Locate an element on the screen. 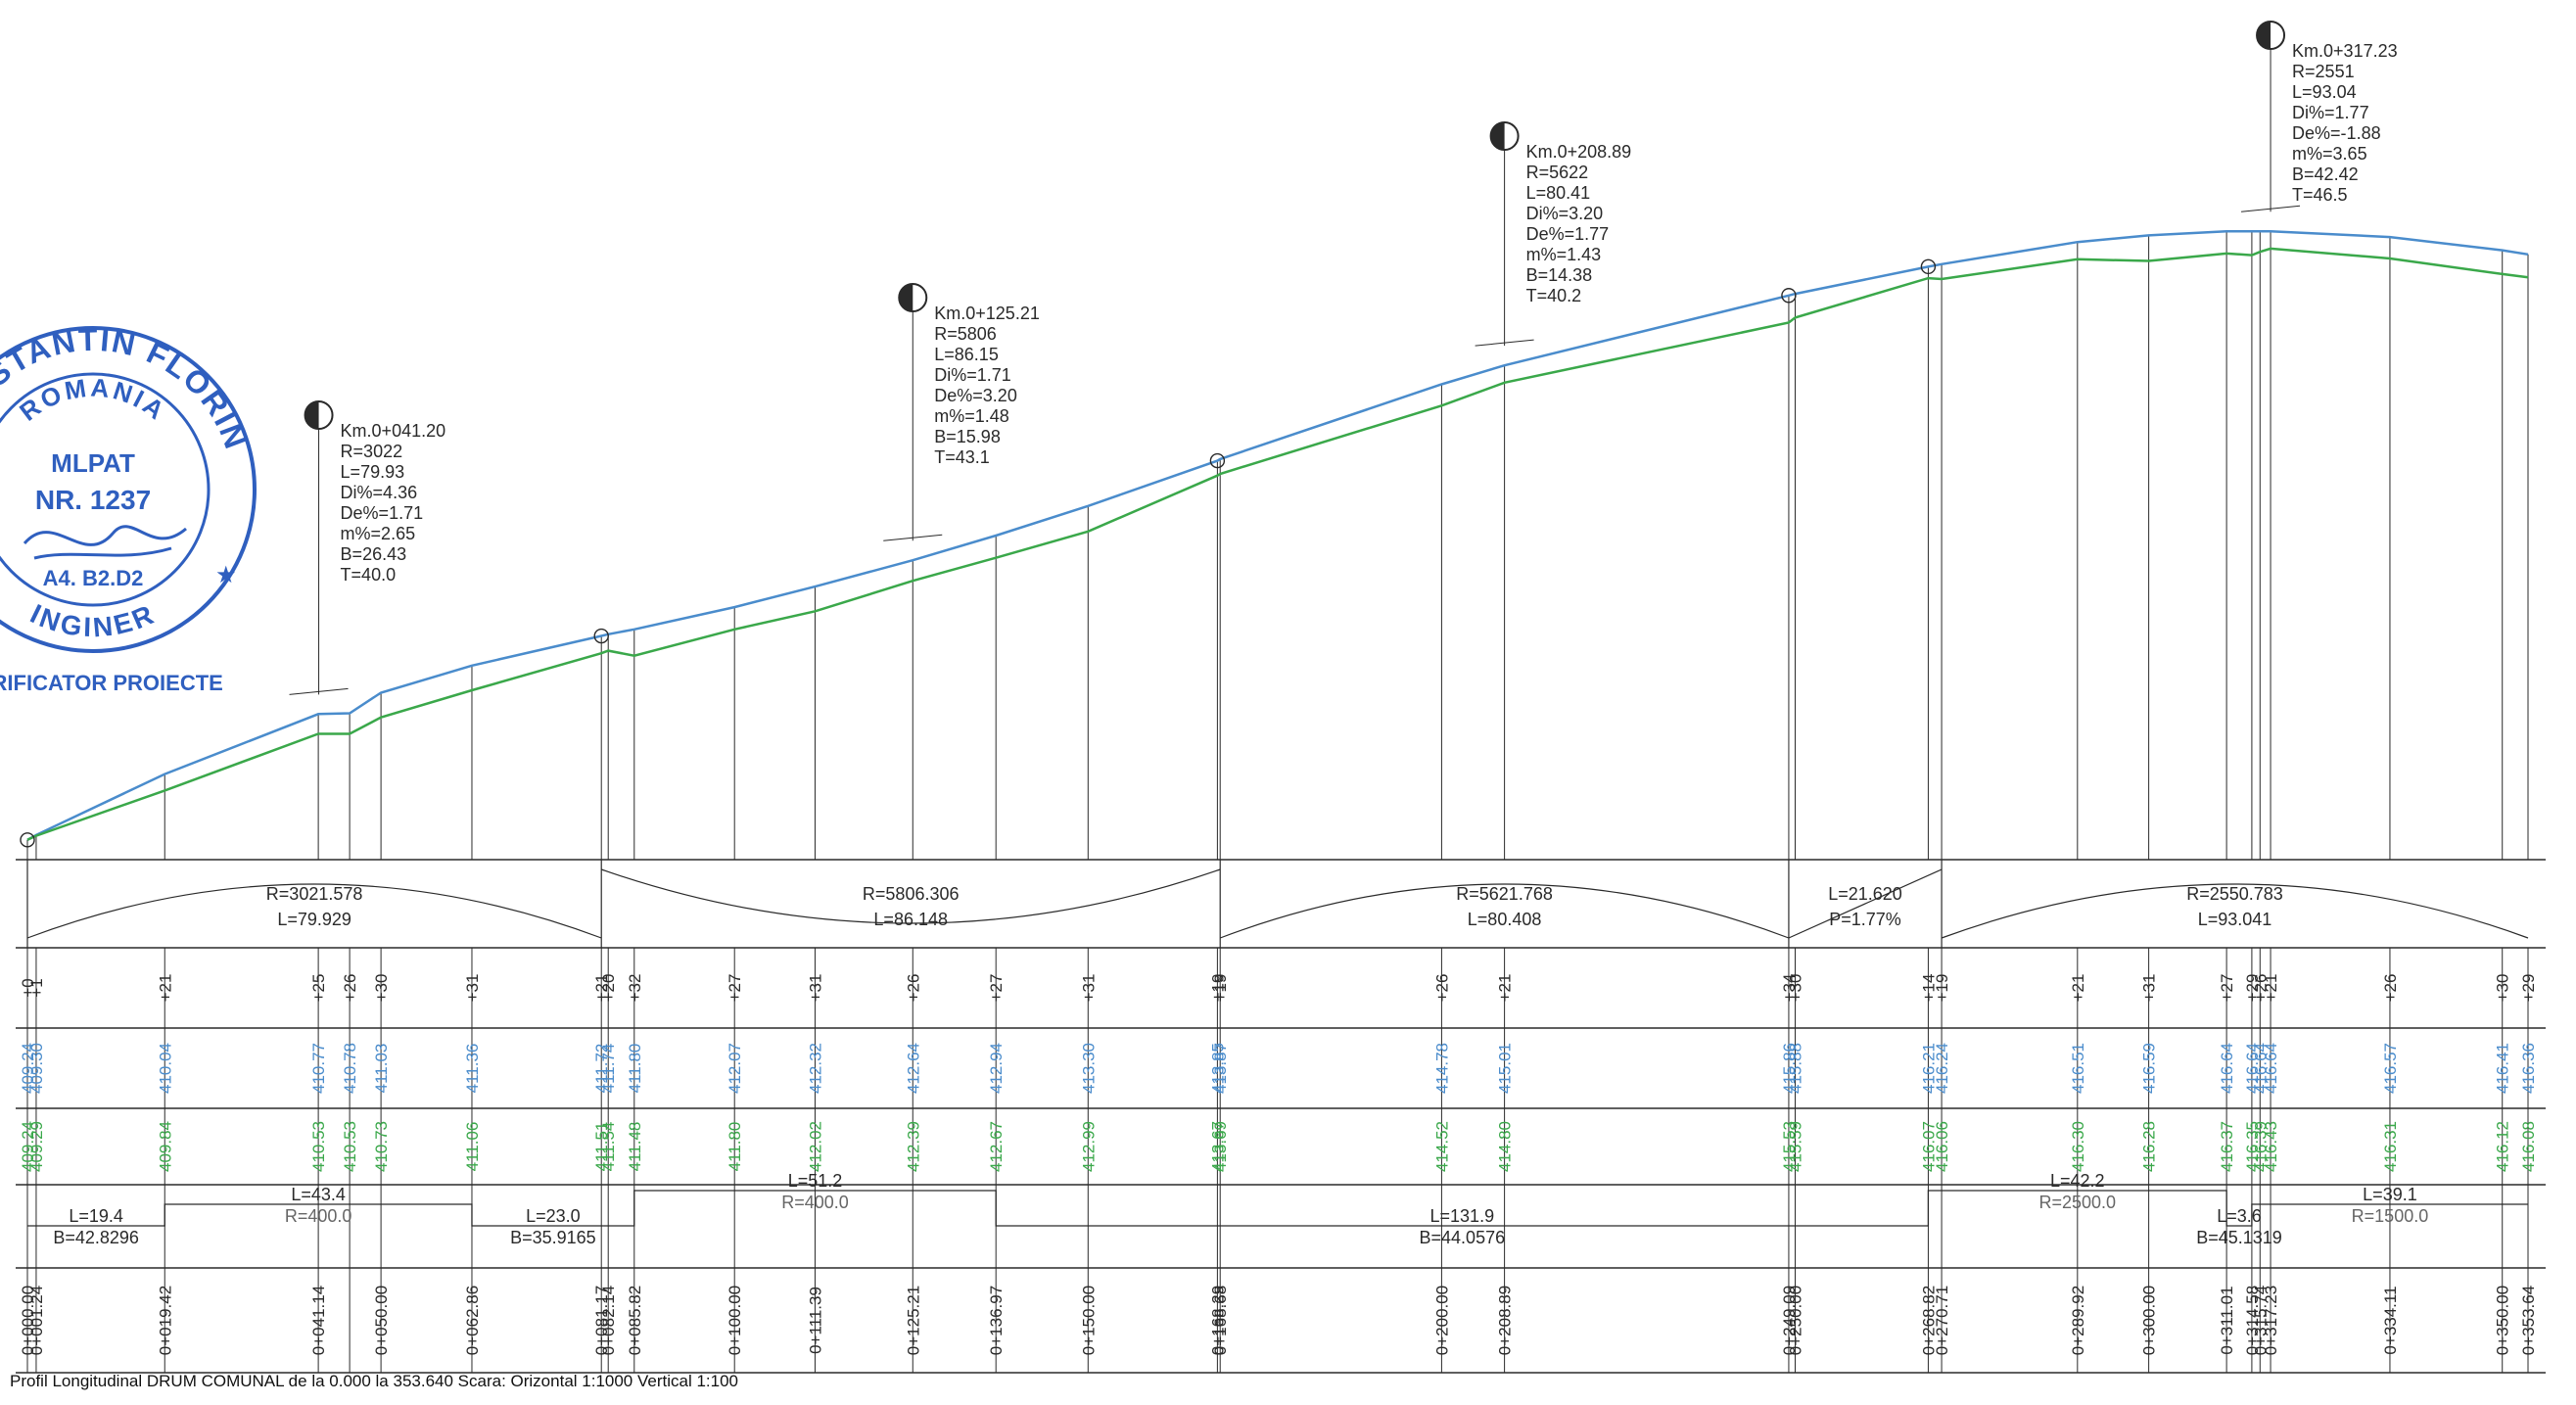 This screenshot has height=1405, width=2576. stamp-authority: MLPAT is located at coordinates (93, 463).